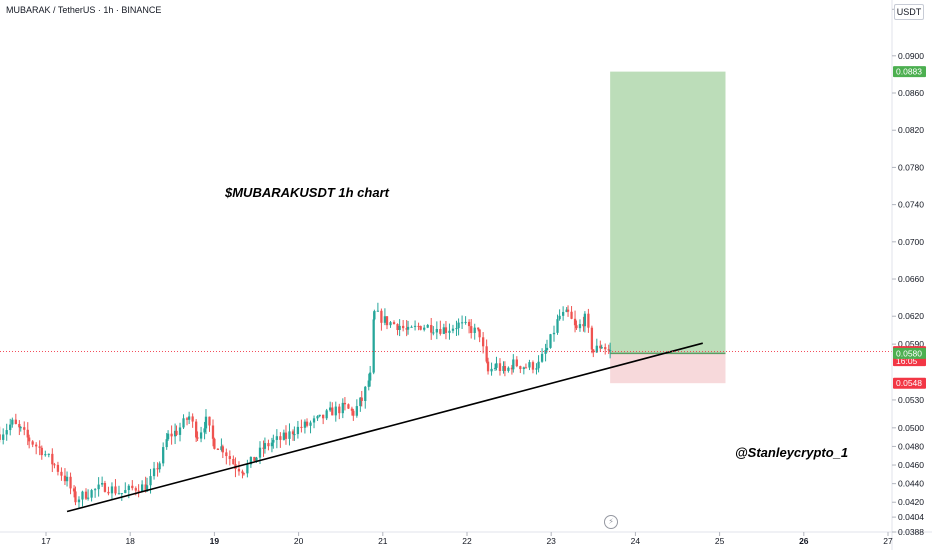 Image resolution: width=932 pixels, height=555 pixels. I want to click on lightning-icon: ⚡, so click(611, 522).